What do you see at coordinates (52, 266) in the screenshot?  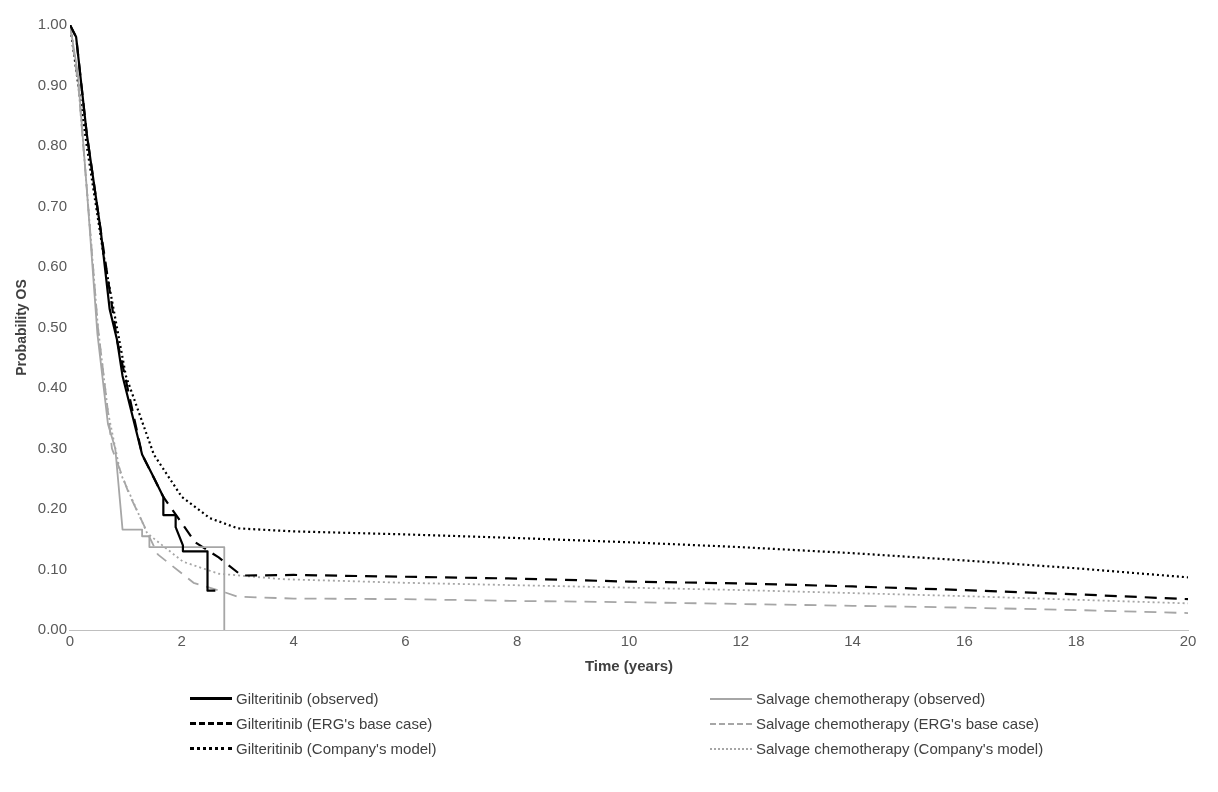 I see `y-tick-label: 0.60` at bounding box center [52, 266].